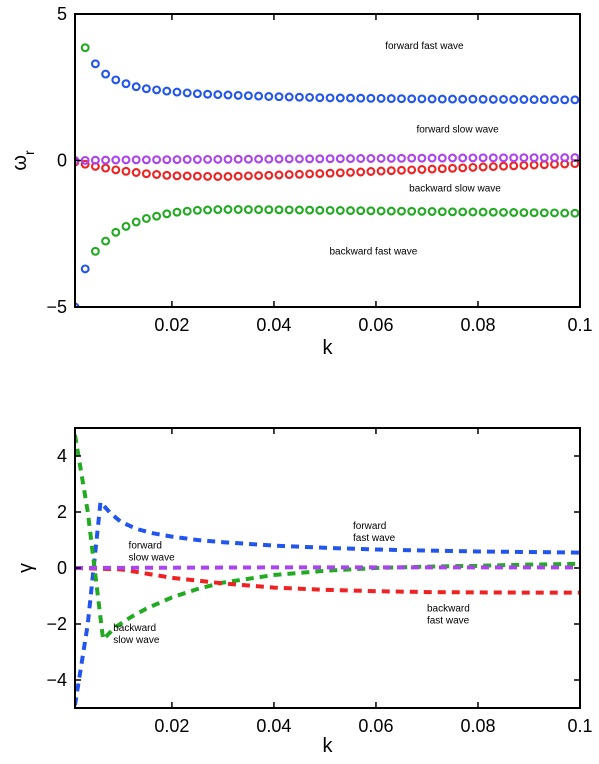 The height and width of the screenshot is (764, 599). I want to click on series-line, so click(327, 567).